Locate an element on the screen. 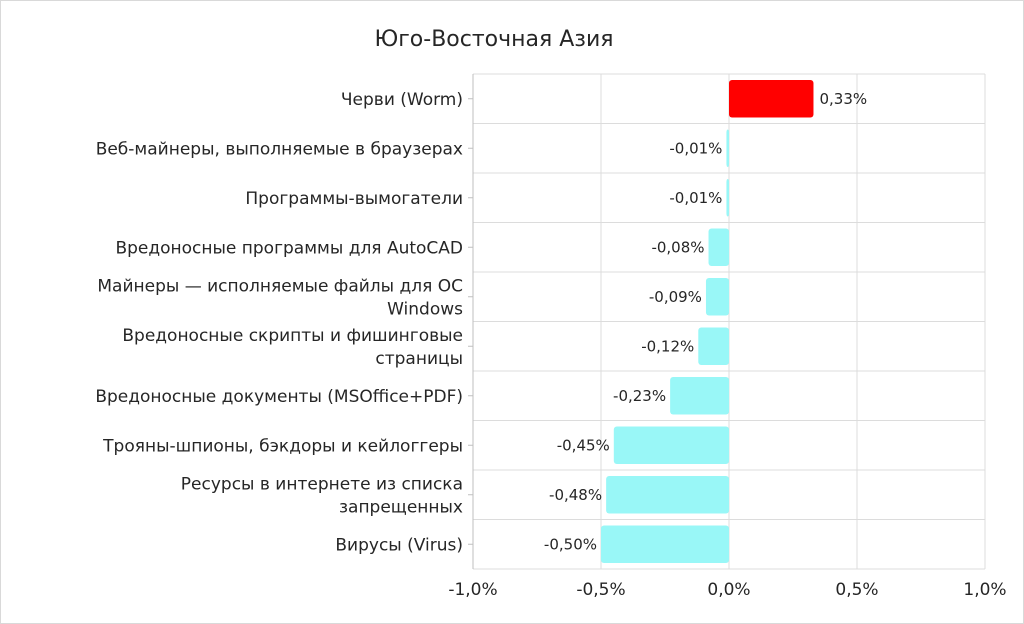 The height and width of the screenshot is (624, 1024). data-label: -0,45% is located at coordinates (583, 445).